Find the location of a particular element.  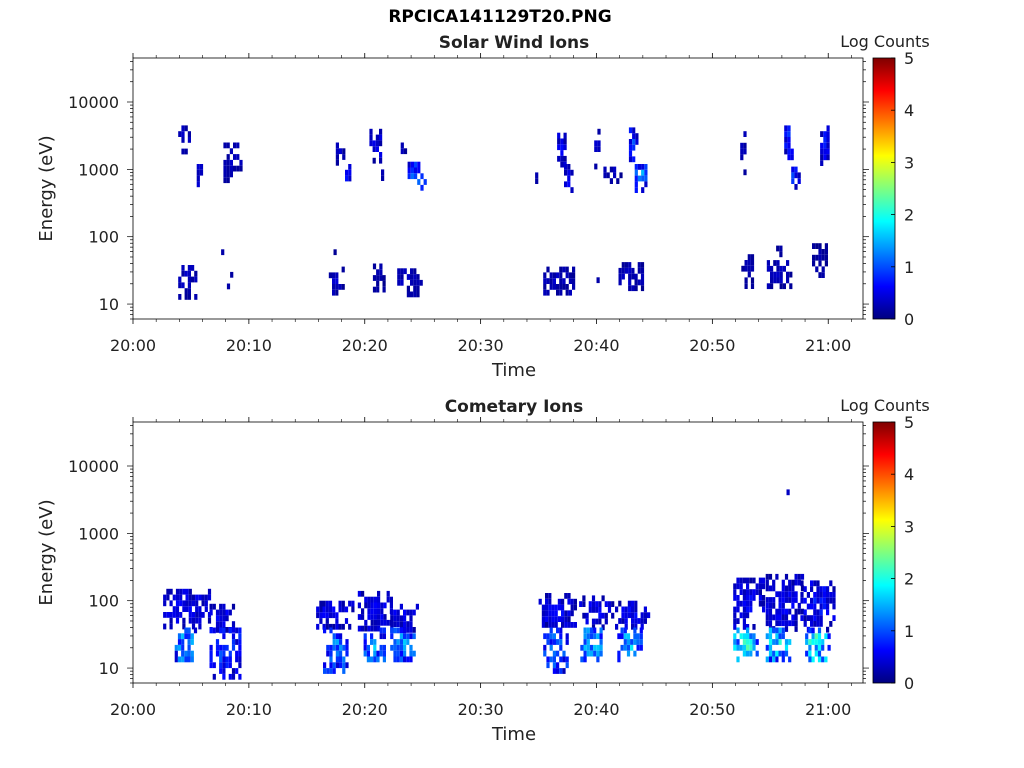

colorbar-label: Log Counts is located at coordinates (885, 41).